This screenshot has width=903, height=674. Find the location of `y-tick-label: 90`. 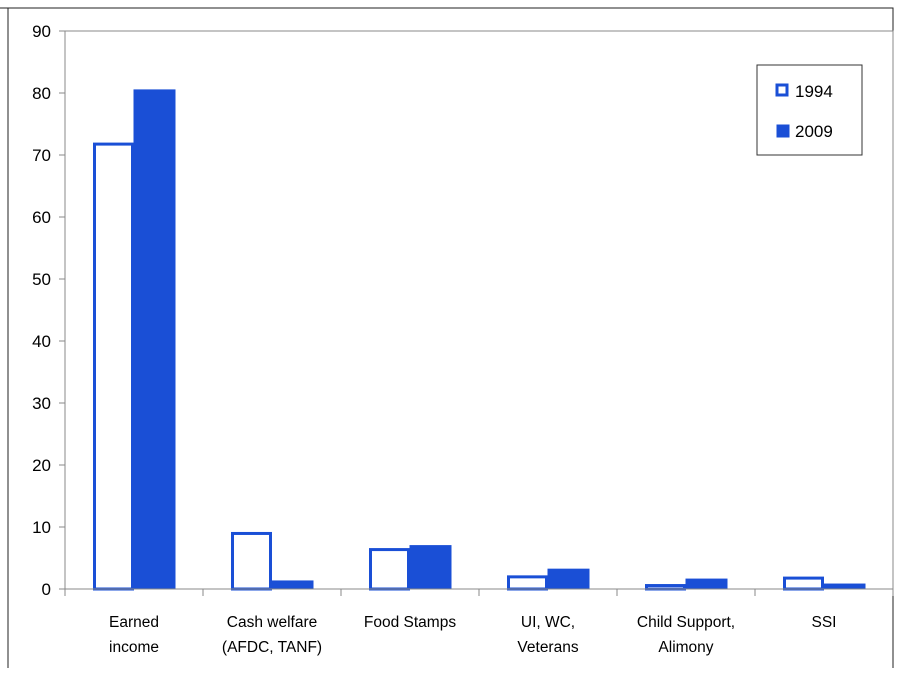

y-tick-label: 90 is located at coordinates (41, 31).